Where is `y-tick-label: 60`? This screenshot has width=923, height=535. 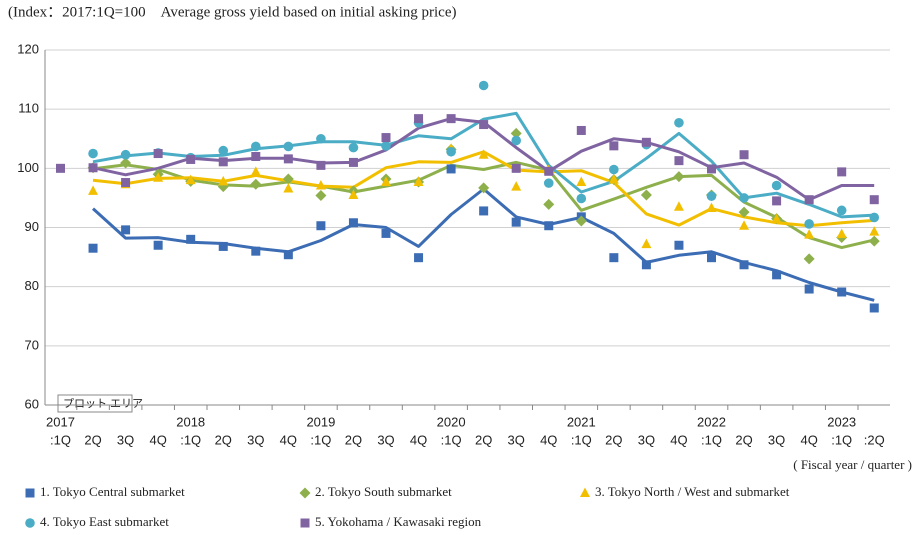 y-tick-label: 60 is located at coordinates (32, 403).